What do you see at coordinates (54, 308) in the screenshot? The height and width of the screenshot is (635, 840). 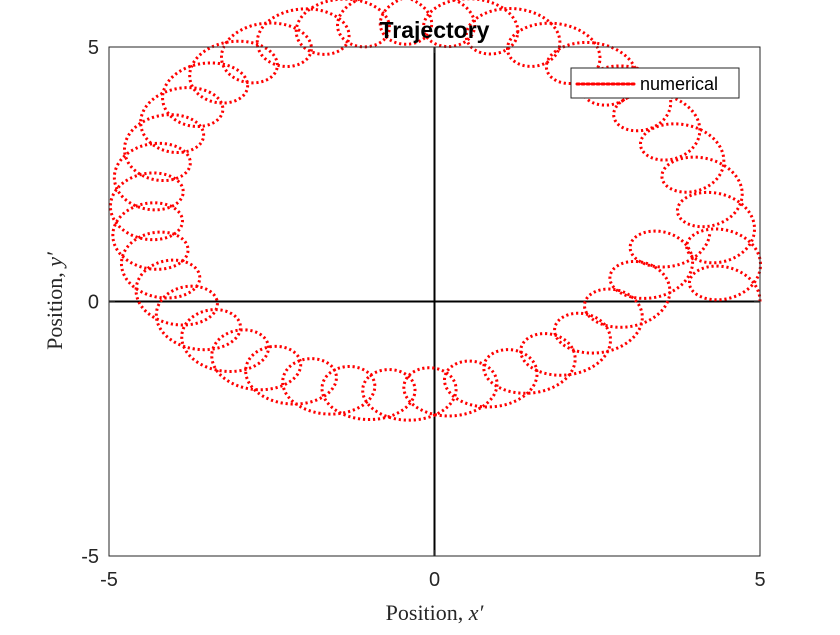 I see `y-axis-label-text: Position,` at bounding box center [54, 308].